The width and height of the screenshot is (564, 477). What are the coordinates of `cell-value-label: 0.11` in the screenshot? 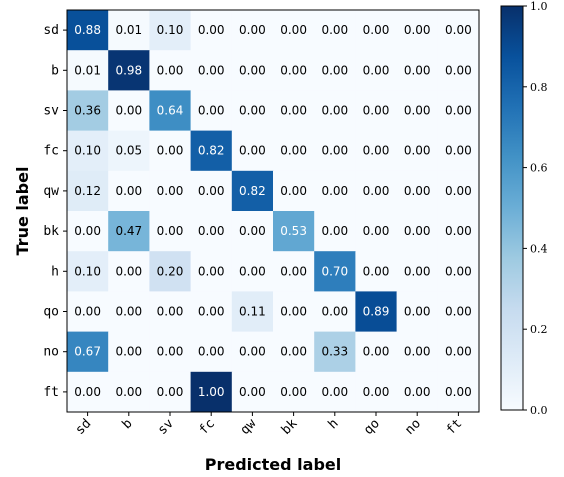 It's located at (252, 312).